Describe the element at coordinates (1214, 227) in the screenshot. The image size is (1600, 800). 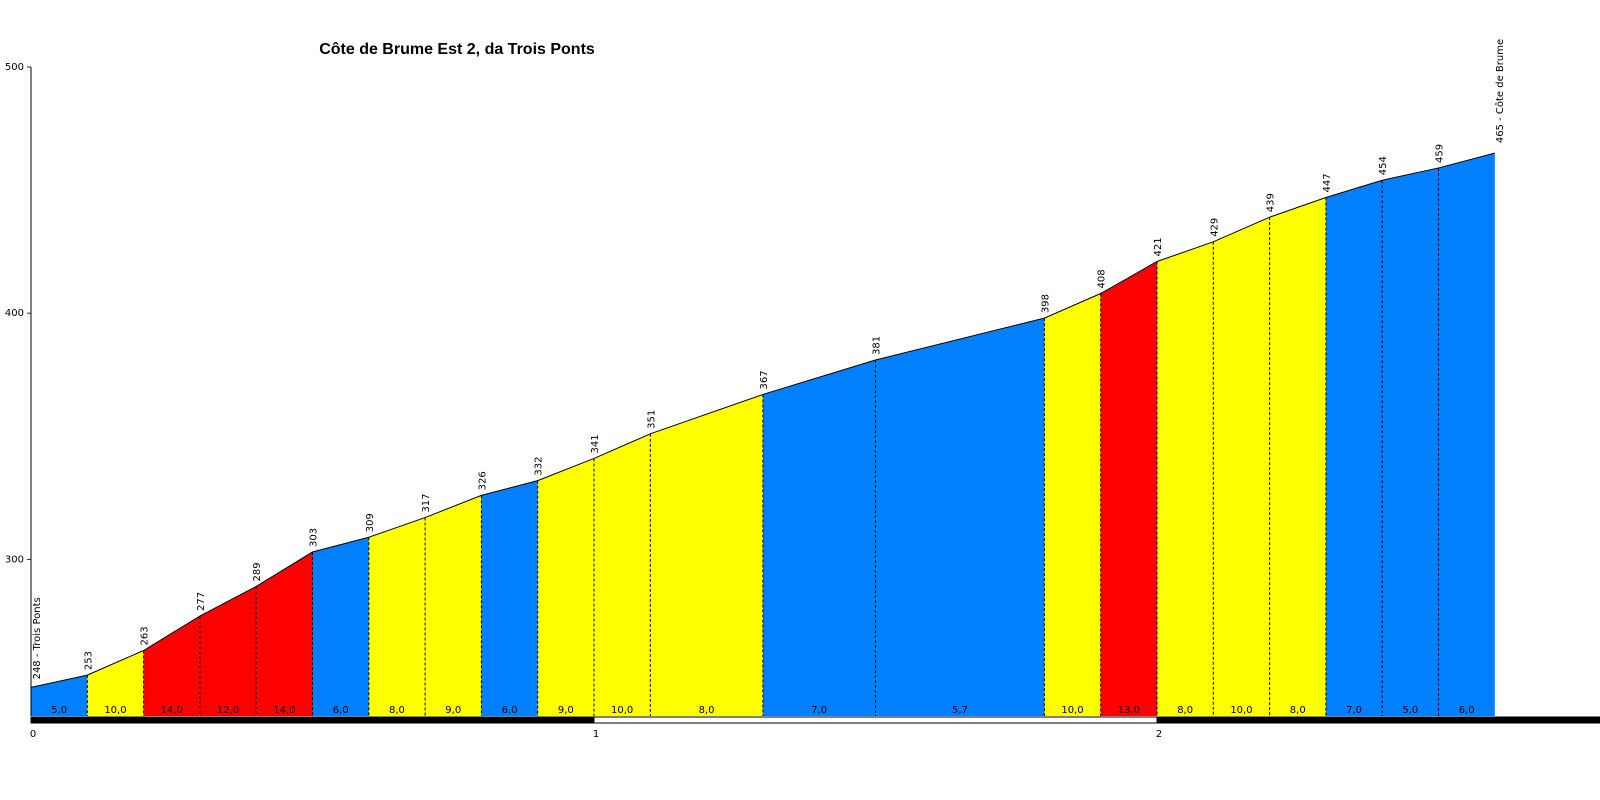
I see `altitude-label: 429` at that location.